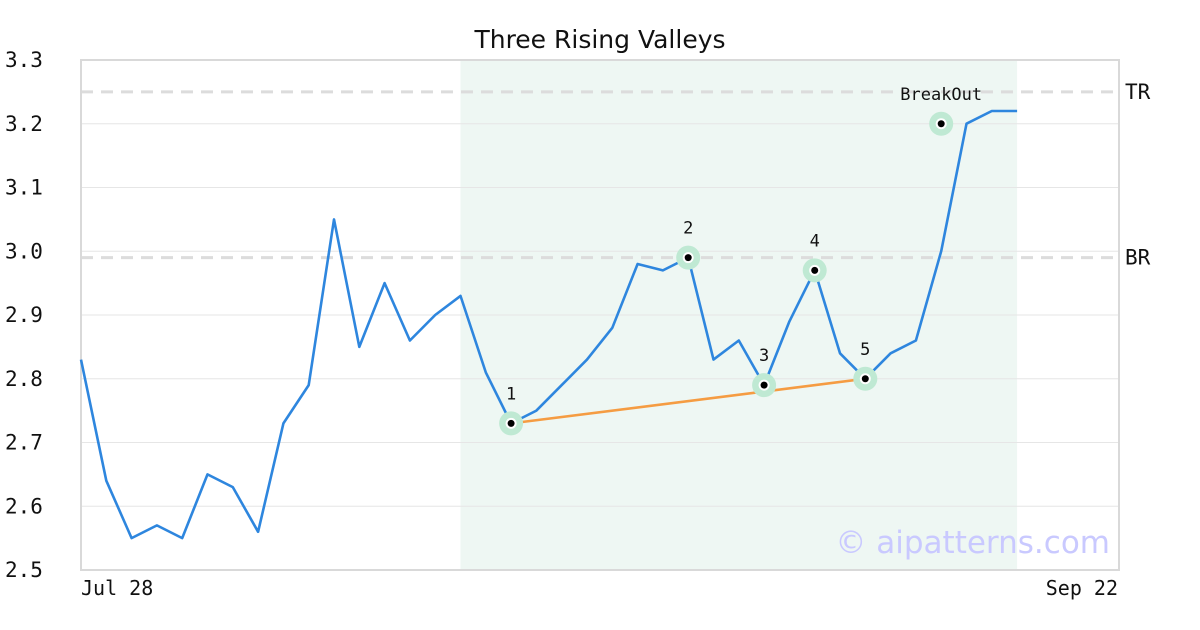 This screenshot has width=1200, height=630. Describe the element at coordinates (24, 60) in the screenshot. I see `y-tick-label: 3.3` at that location.